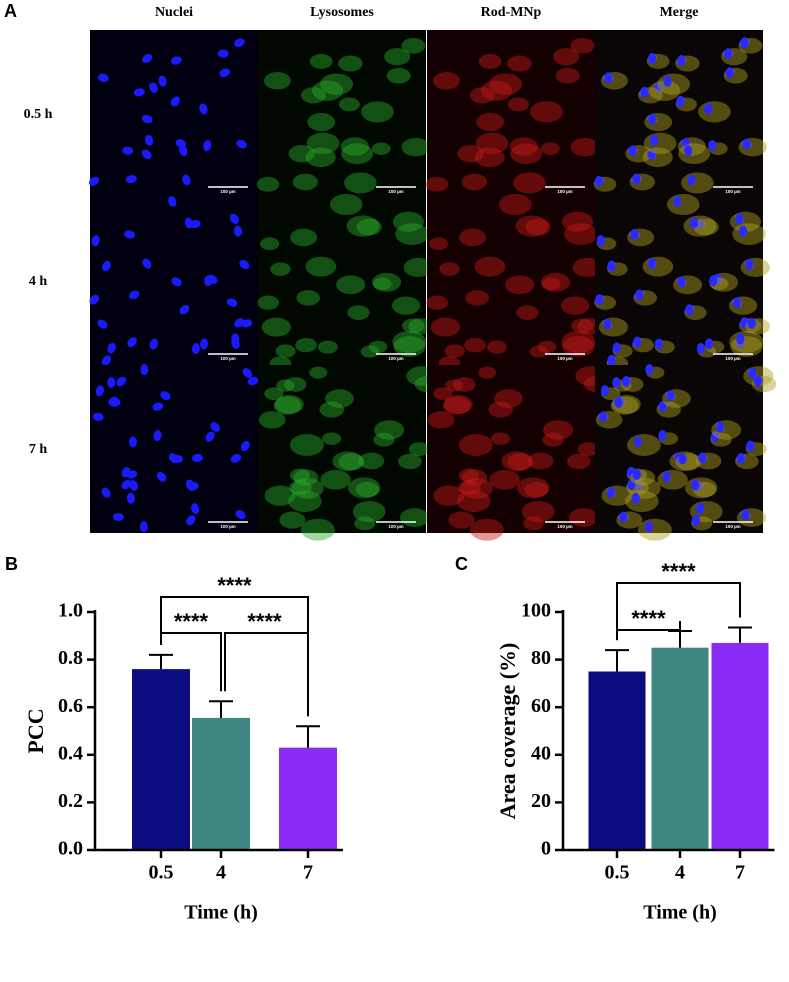 This screenshot has width=789, height=982. Describe the element at coordinates (395, 526) in the screenshot. I see `scale-bar-label: 100 µm` at that location.